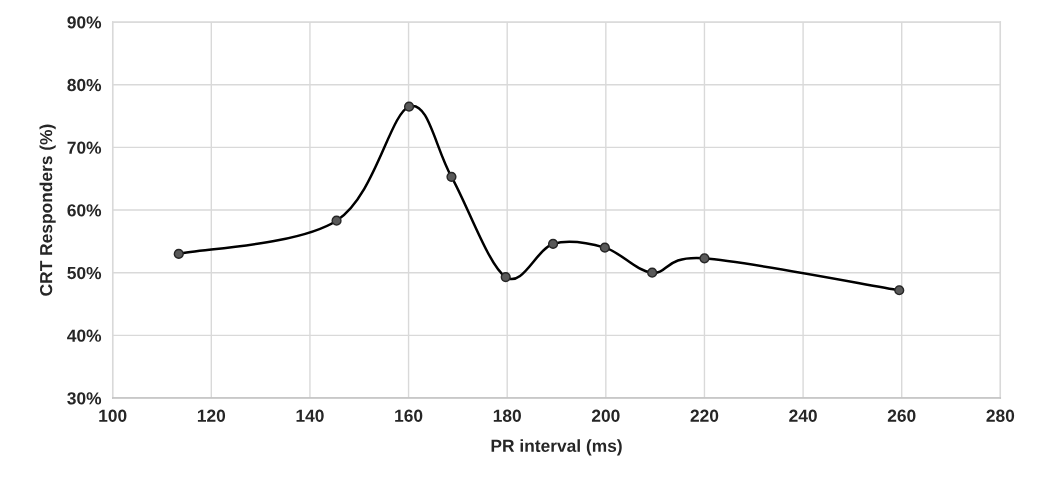 This screenshot has width=1053, height=479. What do you see at coordinates (409, 415) in the screenshot?
I see `x-tick-label: 160` at bounding box center [409, 415].